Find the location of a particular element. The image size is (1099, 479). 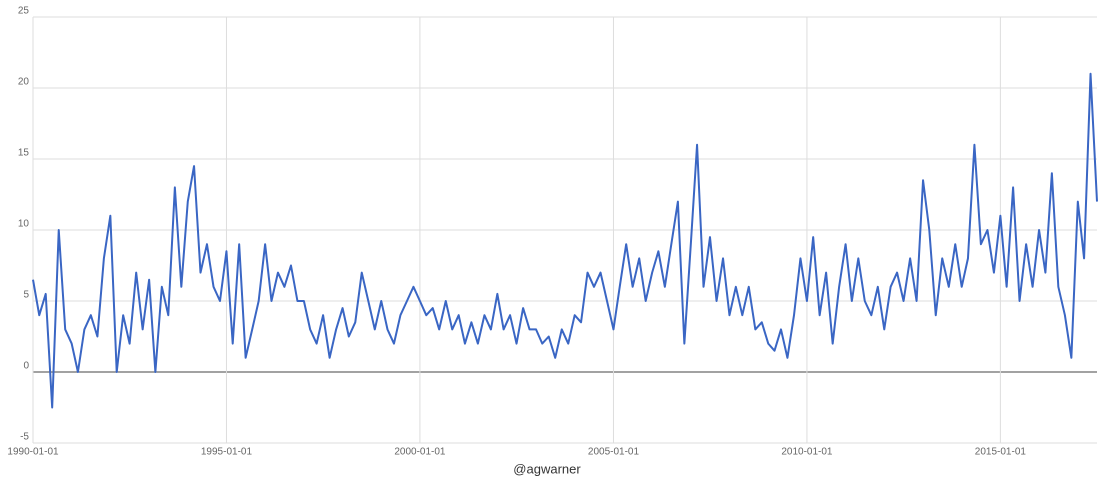

y-tick-label: 0 is located at coordinates (26, 366).